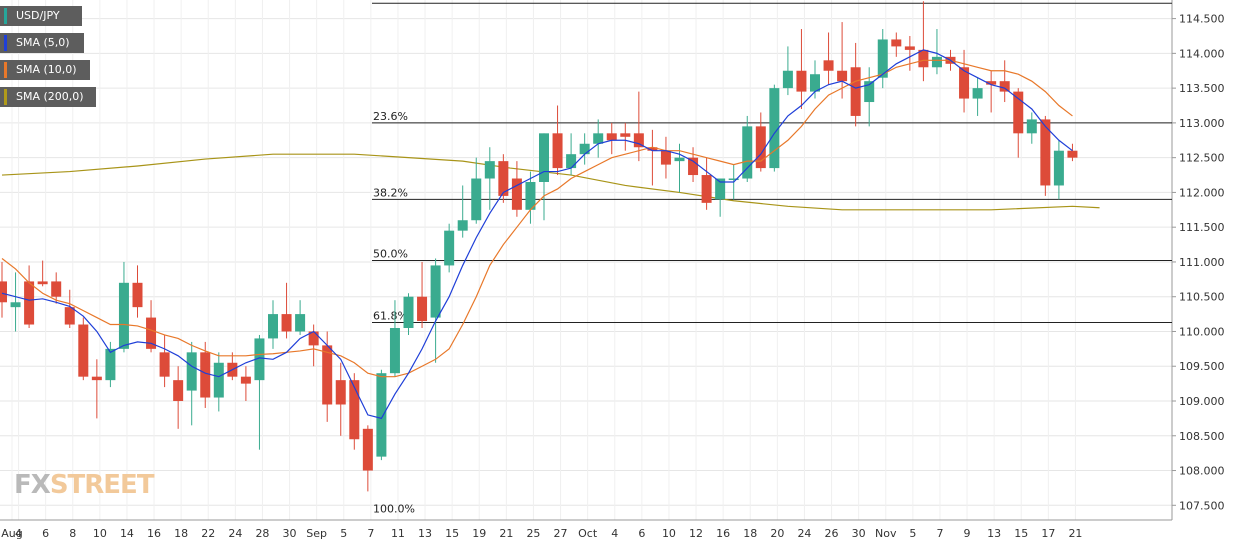 This screenshot has height=549, width=1245. I want to click on x-tick-label: 18, so click(181, 533).